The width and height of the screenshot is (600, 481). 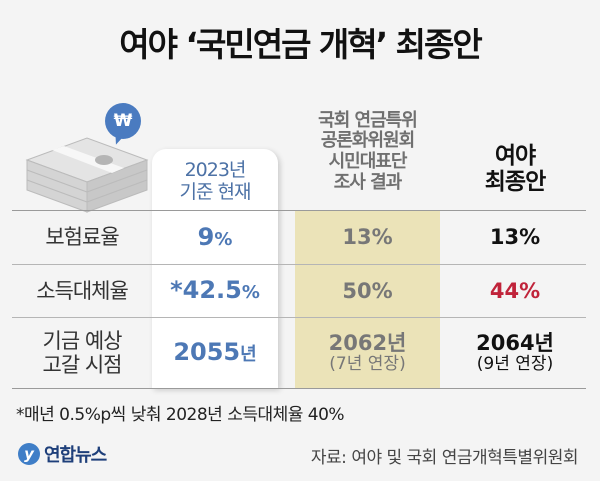 I want to click on cell-citizen-premium: 13%, so click(x=367, y=237).